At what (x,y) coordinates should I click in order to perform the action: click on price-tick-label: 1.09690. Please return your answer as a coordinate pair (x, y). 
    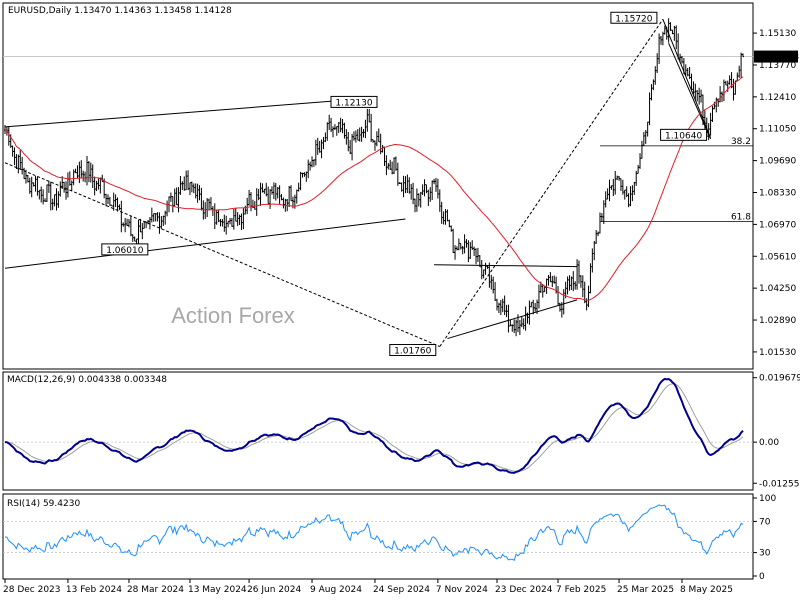
    Looking at the image, I should click on (777, 162).